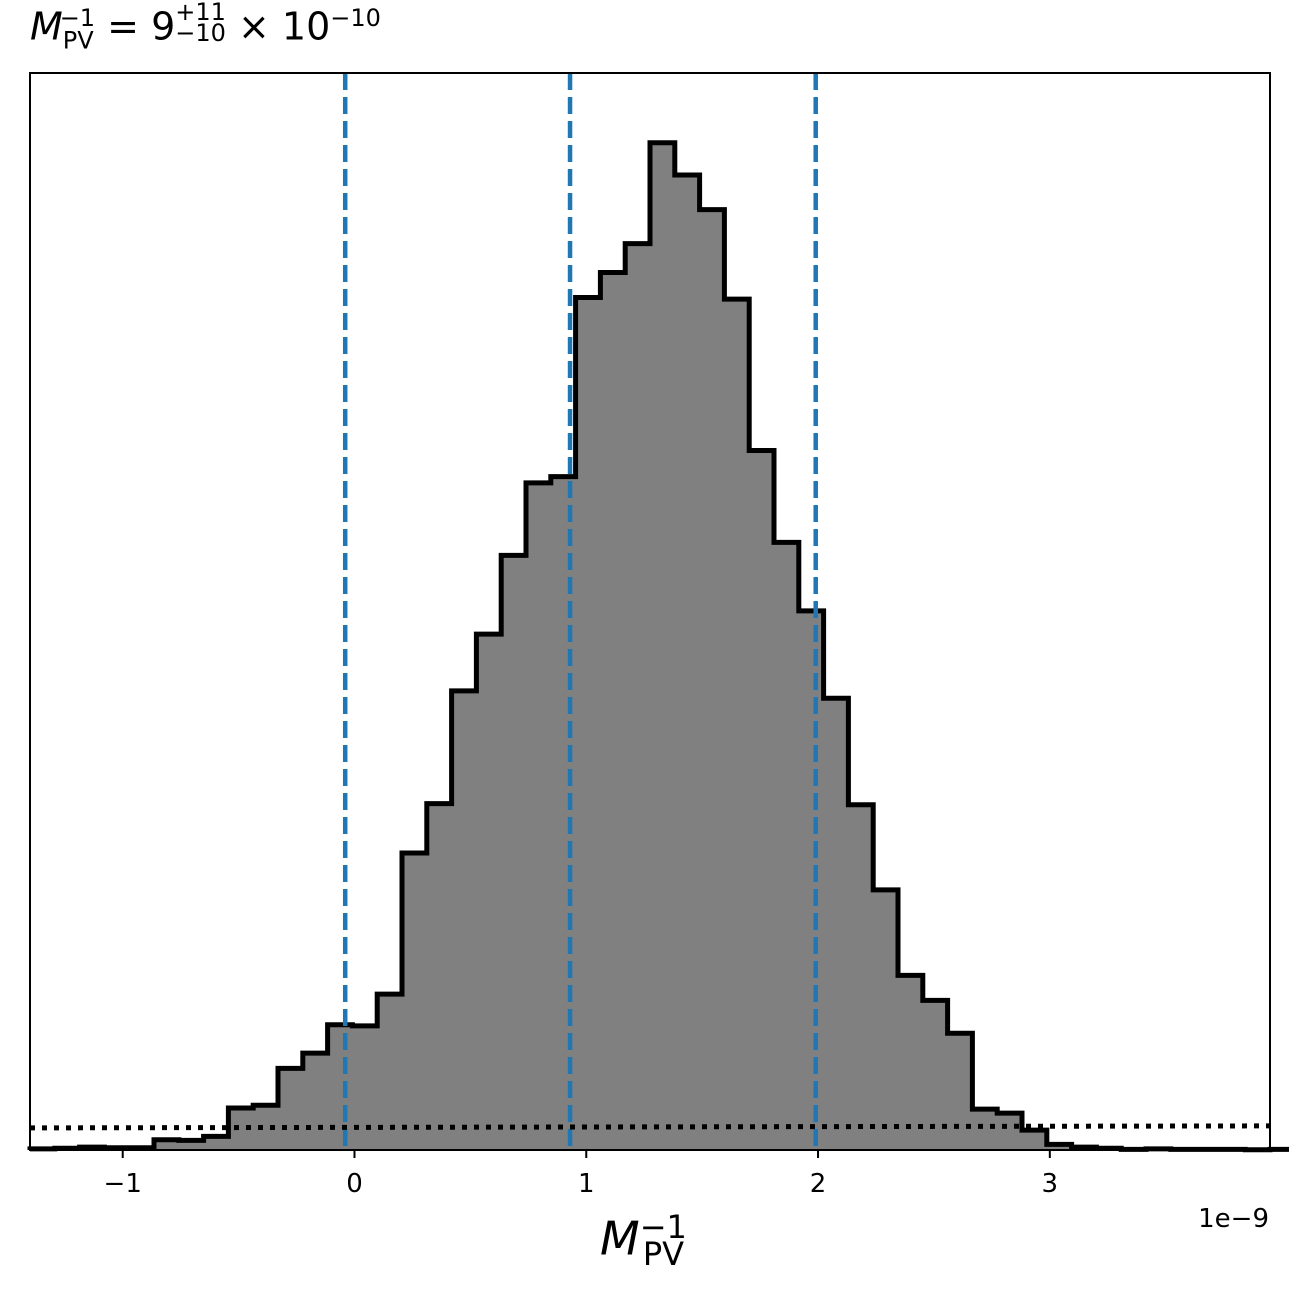 This screenshot has height=1293, width=1289. What do you see at coordinates (123, 1184) in the screenshot?
I see `x-tick-label: −1` at bounding box center [123, 1184].